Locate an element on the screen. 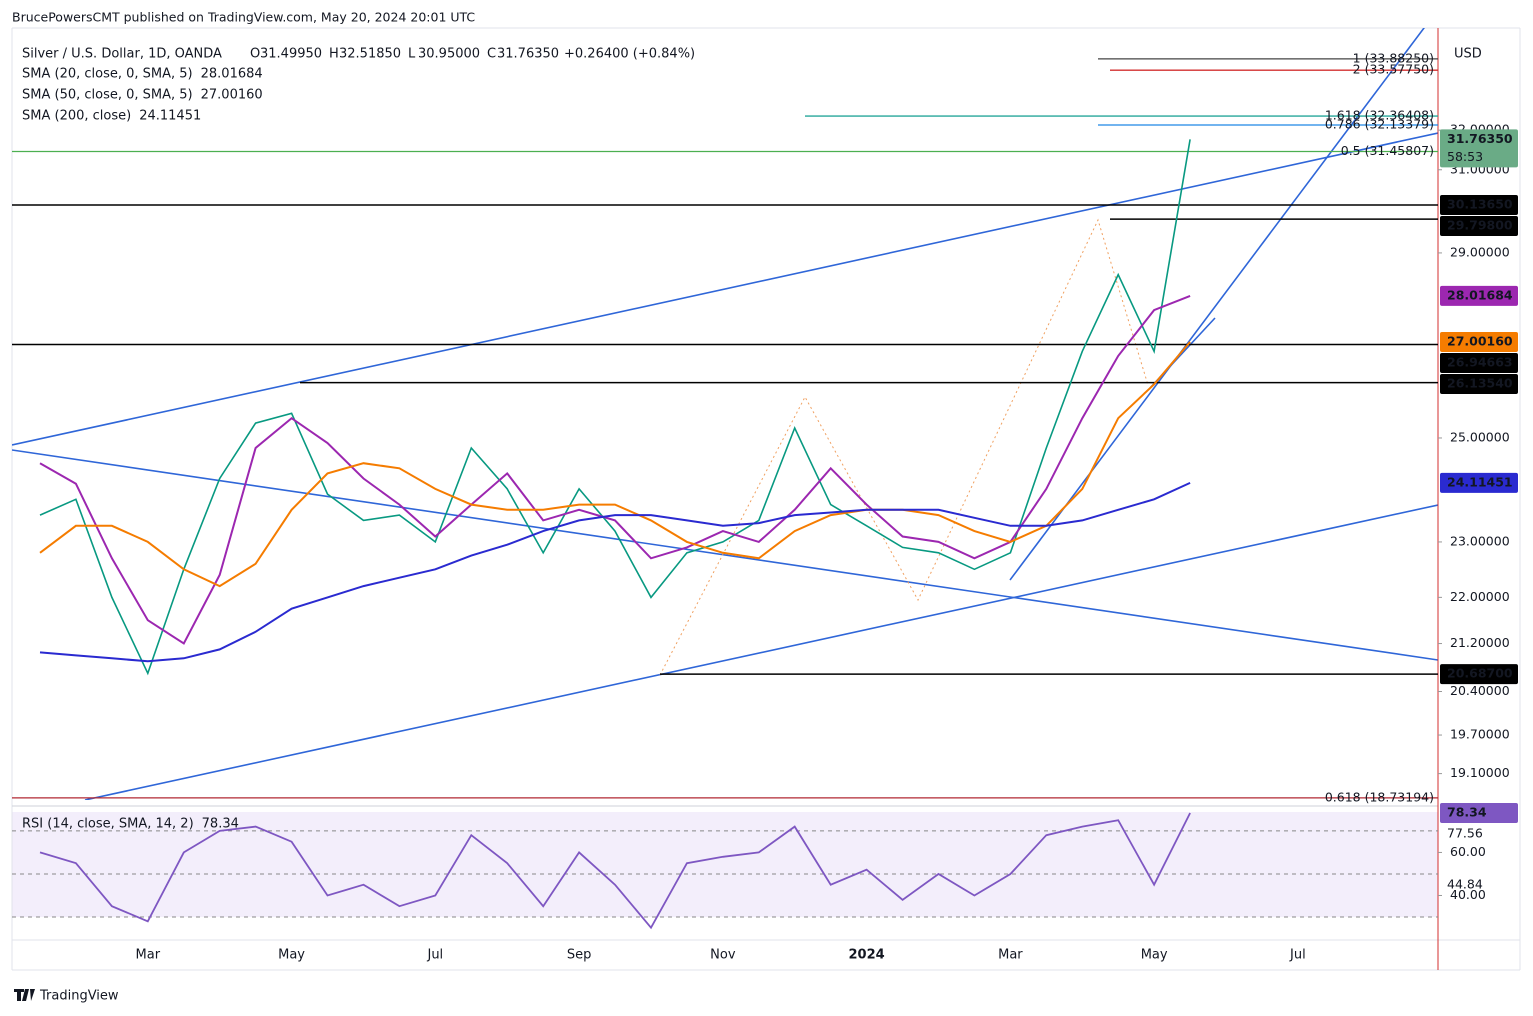 The height and width of the screenshot is (1016, 1533). y-tick-label: 29.00000 is located at coordinates (1480, 251).